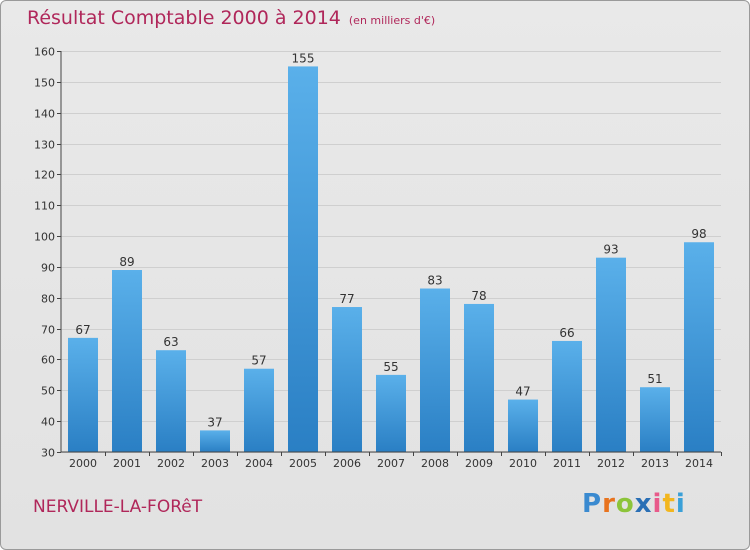 The width and height of the screenshot is (750, 550). What do you see at coordinates (698, 234) in the screenshot?
I see `data-label-2014: 98` at bounding box center [698, 234].